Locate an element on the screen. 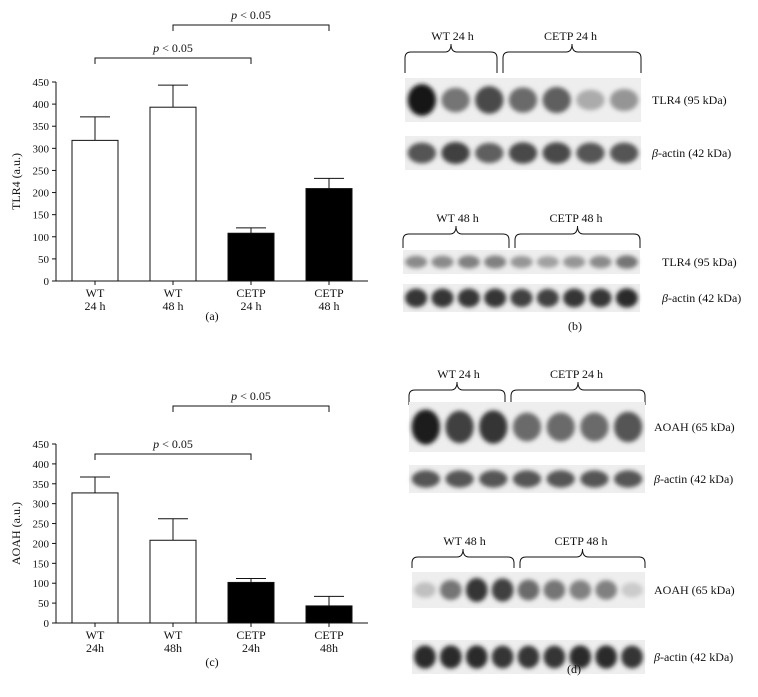 The height and width of the screenshot is (697, 758). blot-row-label: TLR4 (95 kDa) is located at coordinates (699, 262).